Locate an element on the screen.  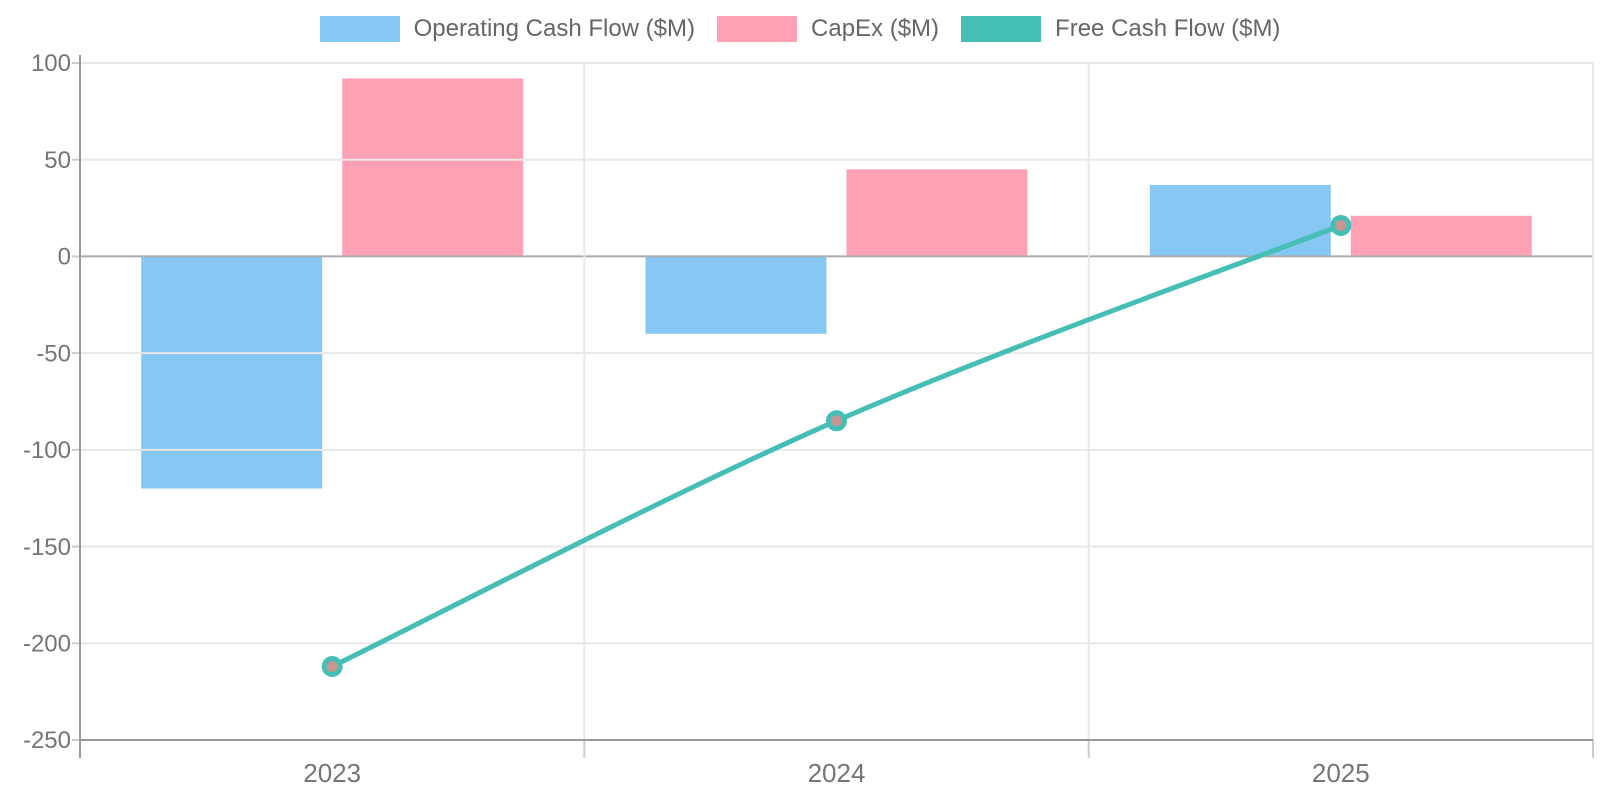
legend-item-free-cash-flow: Free Cash Flow ($M) is located at coordinates (1120, 29).